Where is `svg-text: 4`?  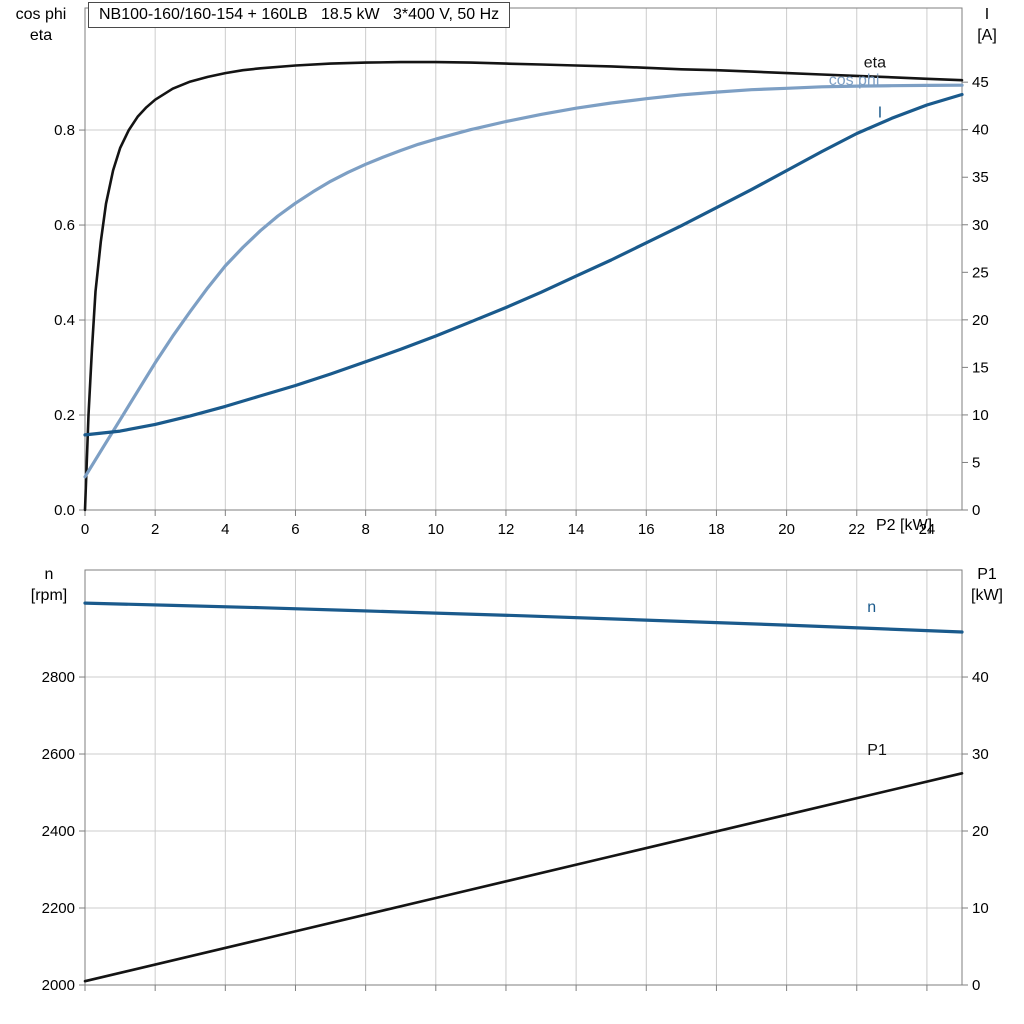 svg-text: 4 is located at coordinates (225, 529).